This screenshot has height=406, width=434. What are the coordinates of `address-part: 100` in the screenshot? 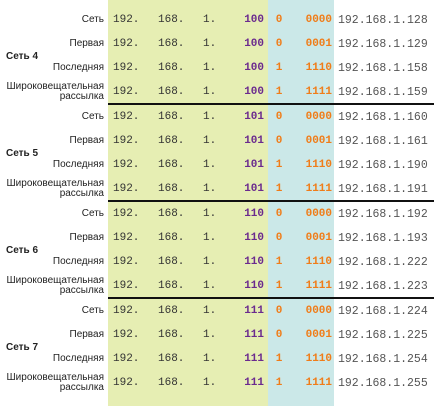 It's located at (254, 44).